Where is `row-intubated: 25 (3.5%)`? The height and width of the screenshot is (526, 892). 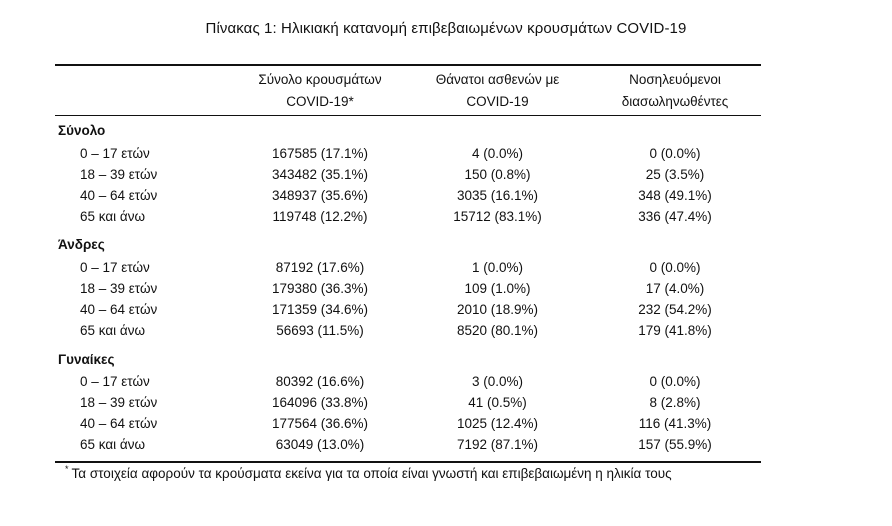 row-intubated: 25 (3.5%) is located at coordinates (675, 174).